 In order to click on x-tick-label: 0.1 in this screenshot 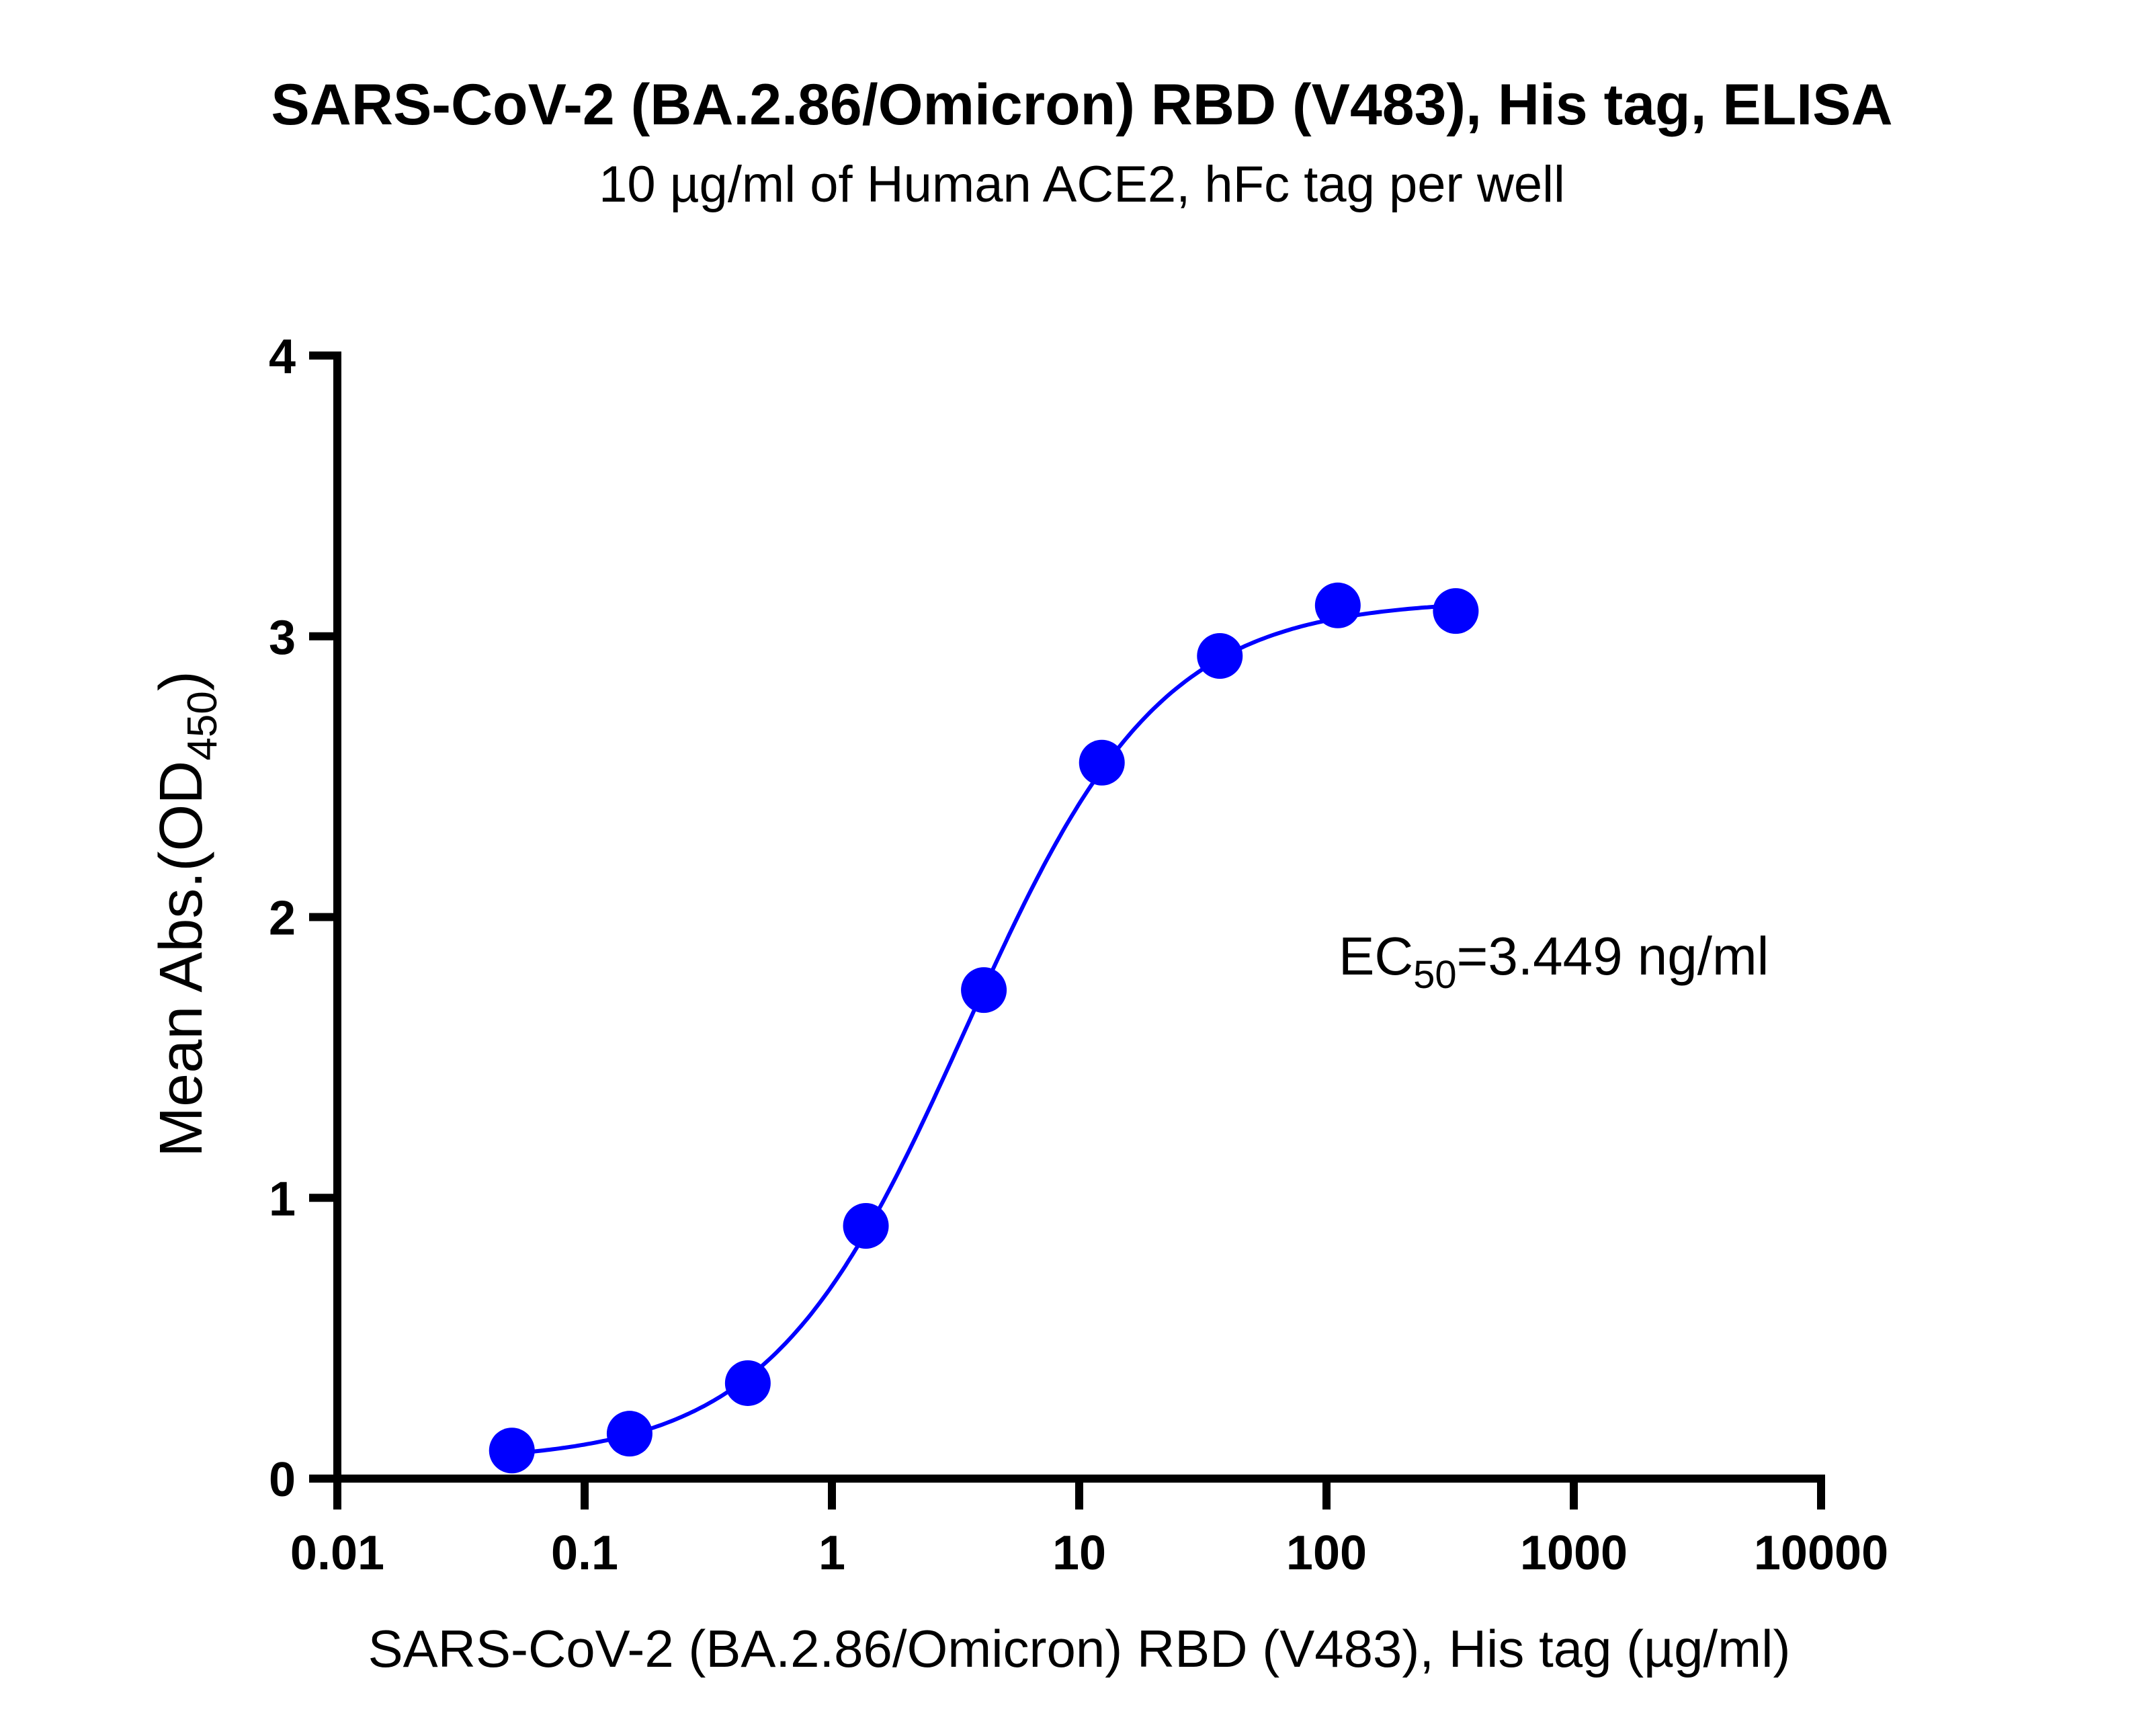, I will do `click(585, 1553)`.